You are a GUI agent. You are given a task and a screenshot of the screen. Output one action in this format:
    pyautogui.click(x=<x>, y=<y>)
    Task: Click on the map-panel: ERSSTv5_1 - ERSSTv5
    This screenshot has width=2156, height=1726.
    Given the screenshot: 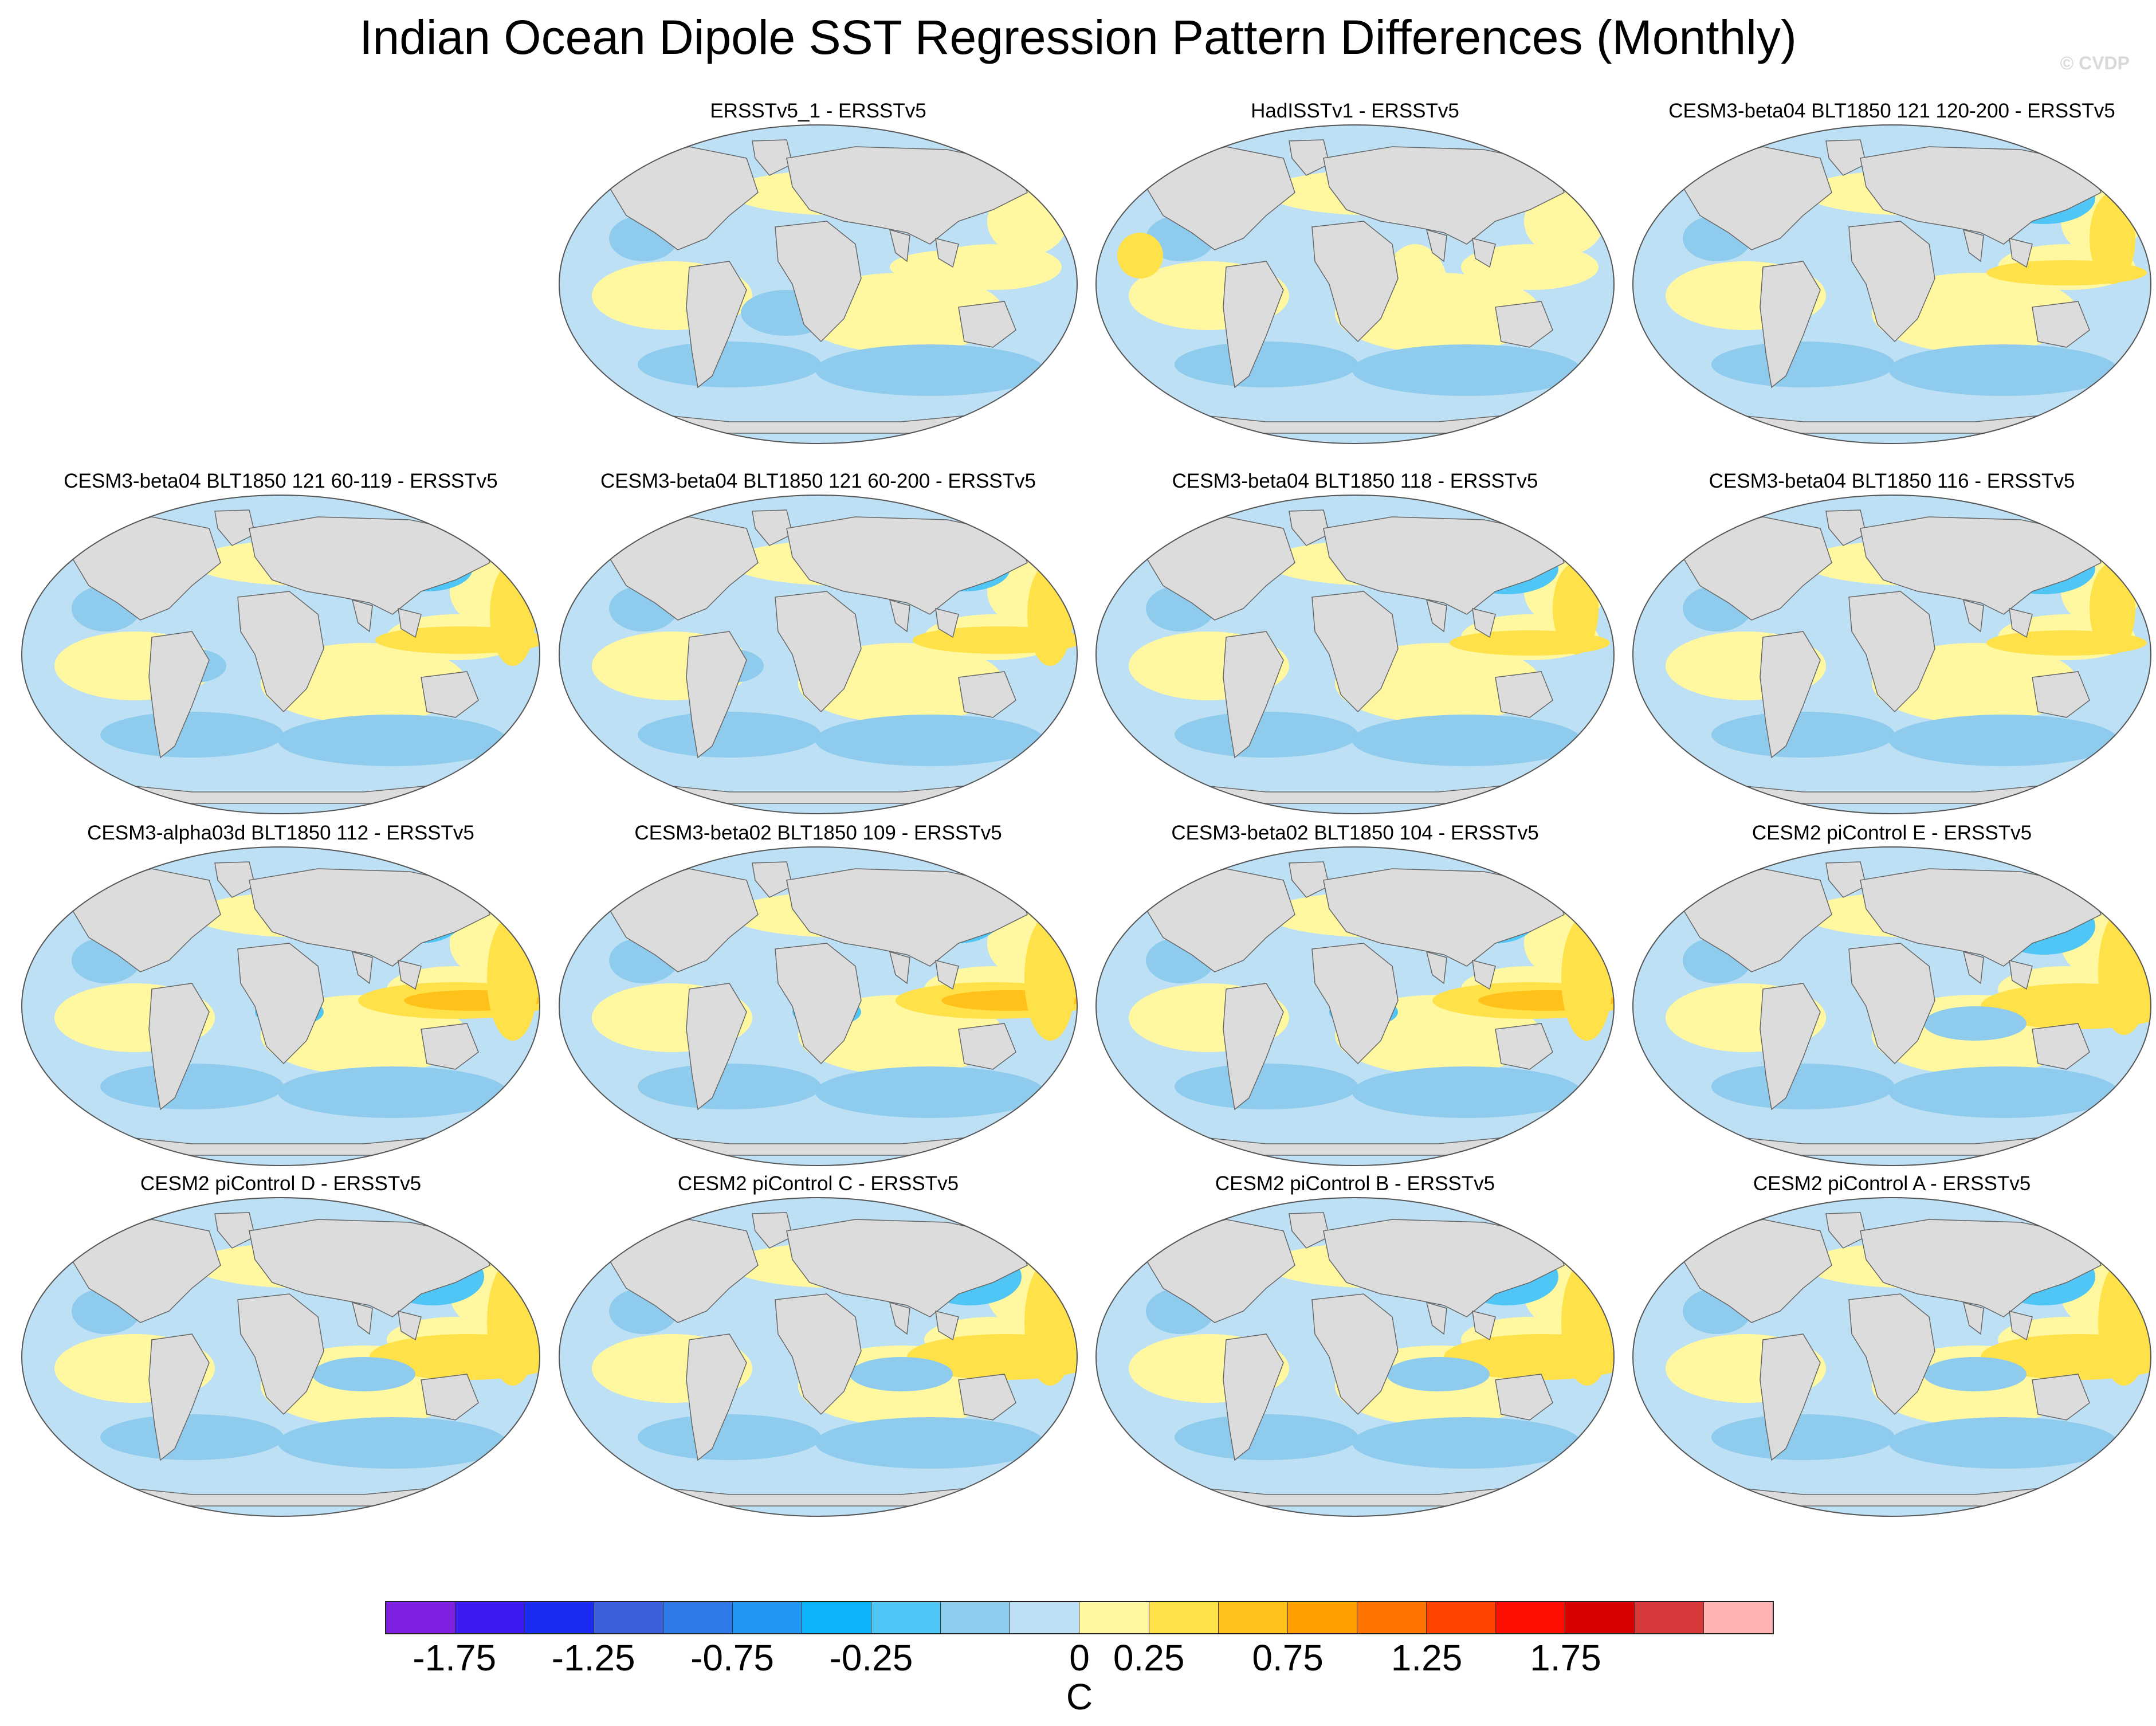 What is the action you would take?
    pyautogui.click(x=818, y=276)
    